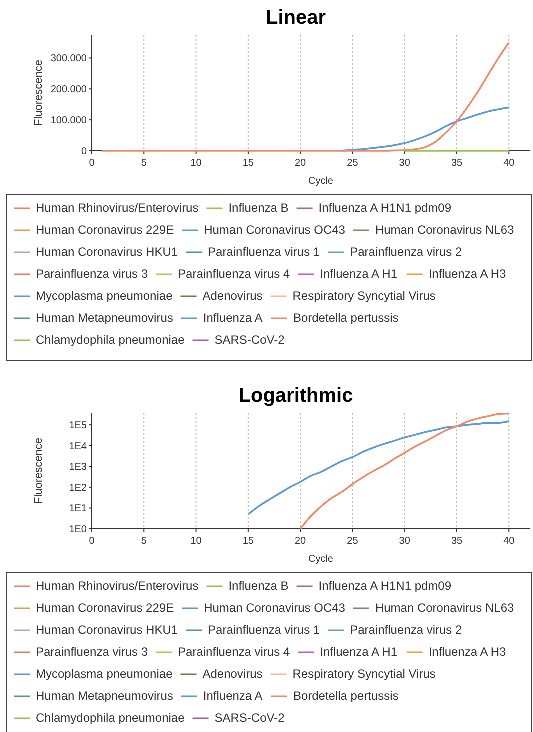 This screenshot has width=533, height=732. I want to click on y-tick-label: 1E1, so click(78, 509).